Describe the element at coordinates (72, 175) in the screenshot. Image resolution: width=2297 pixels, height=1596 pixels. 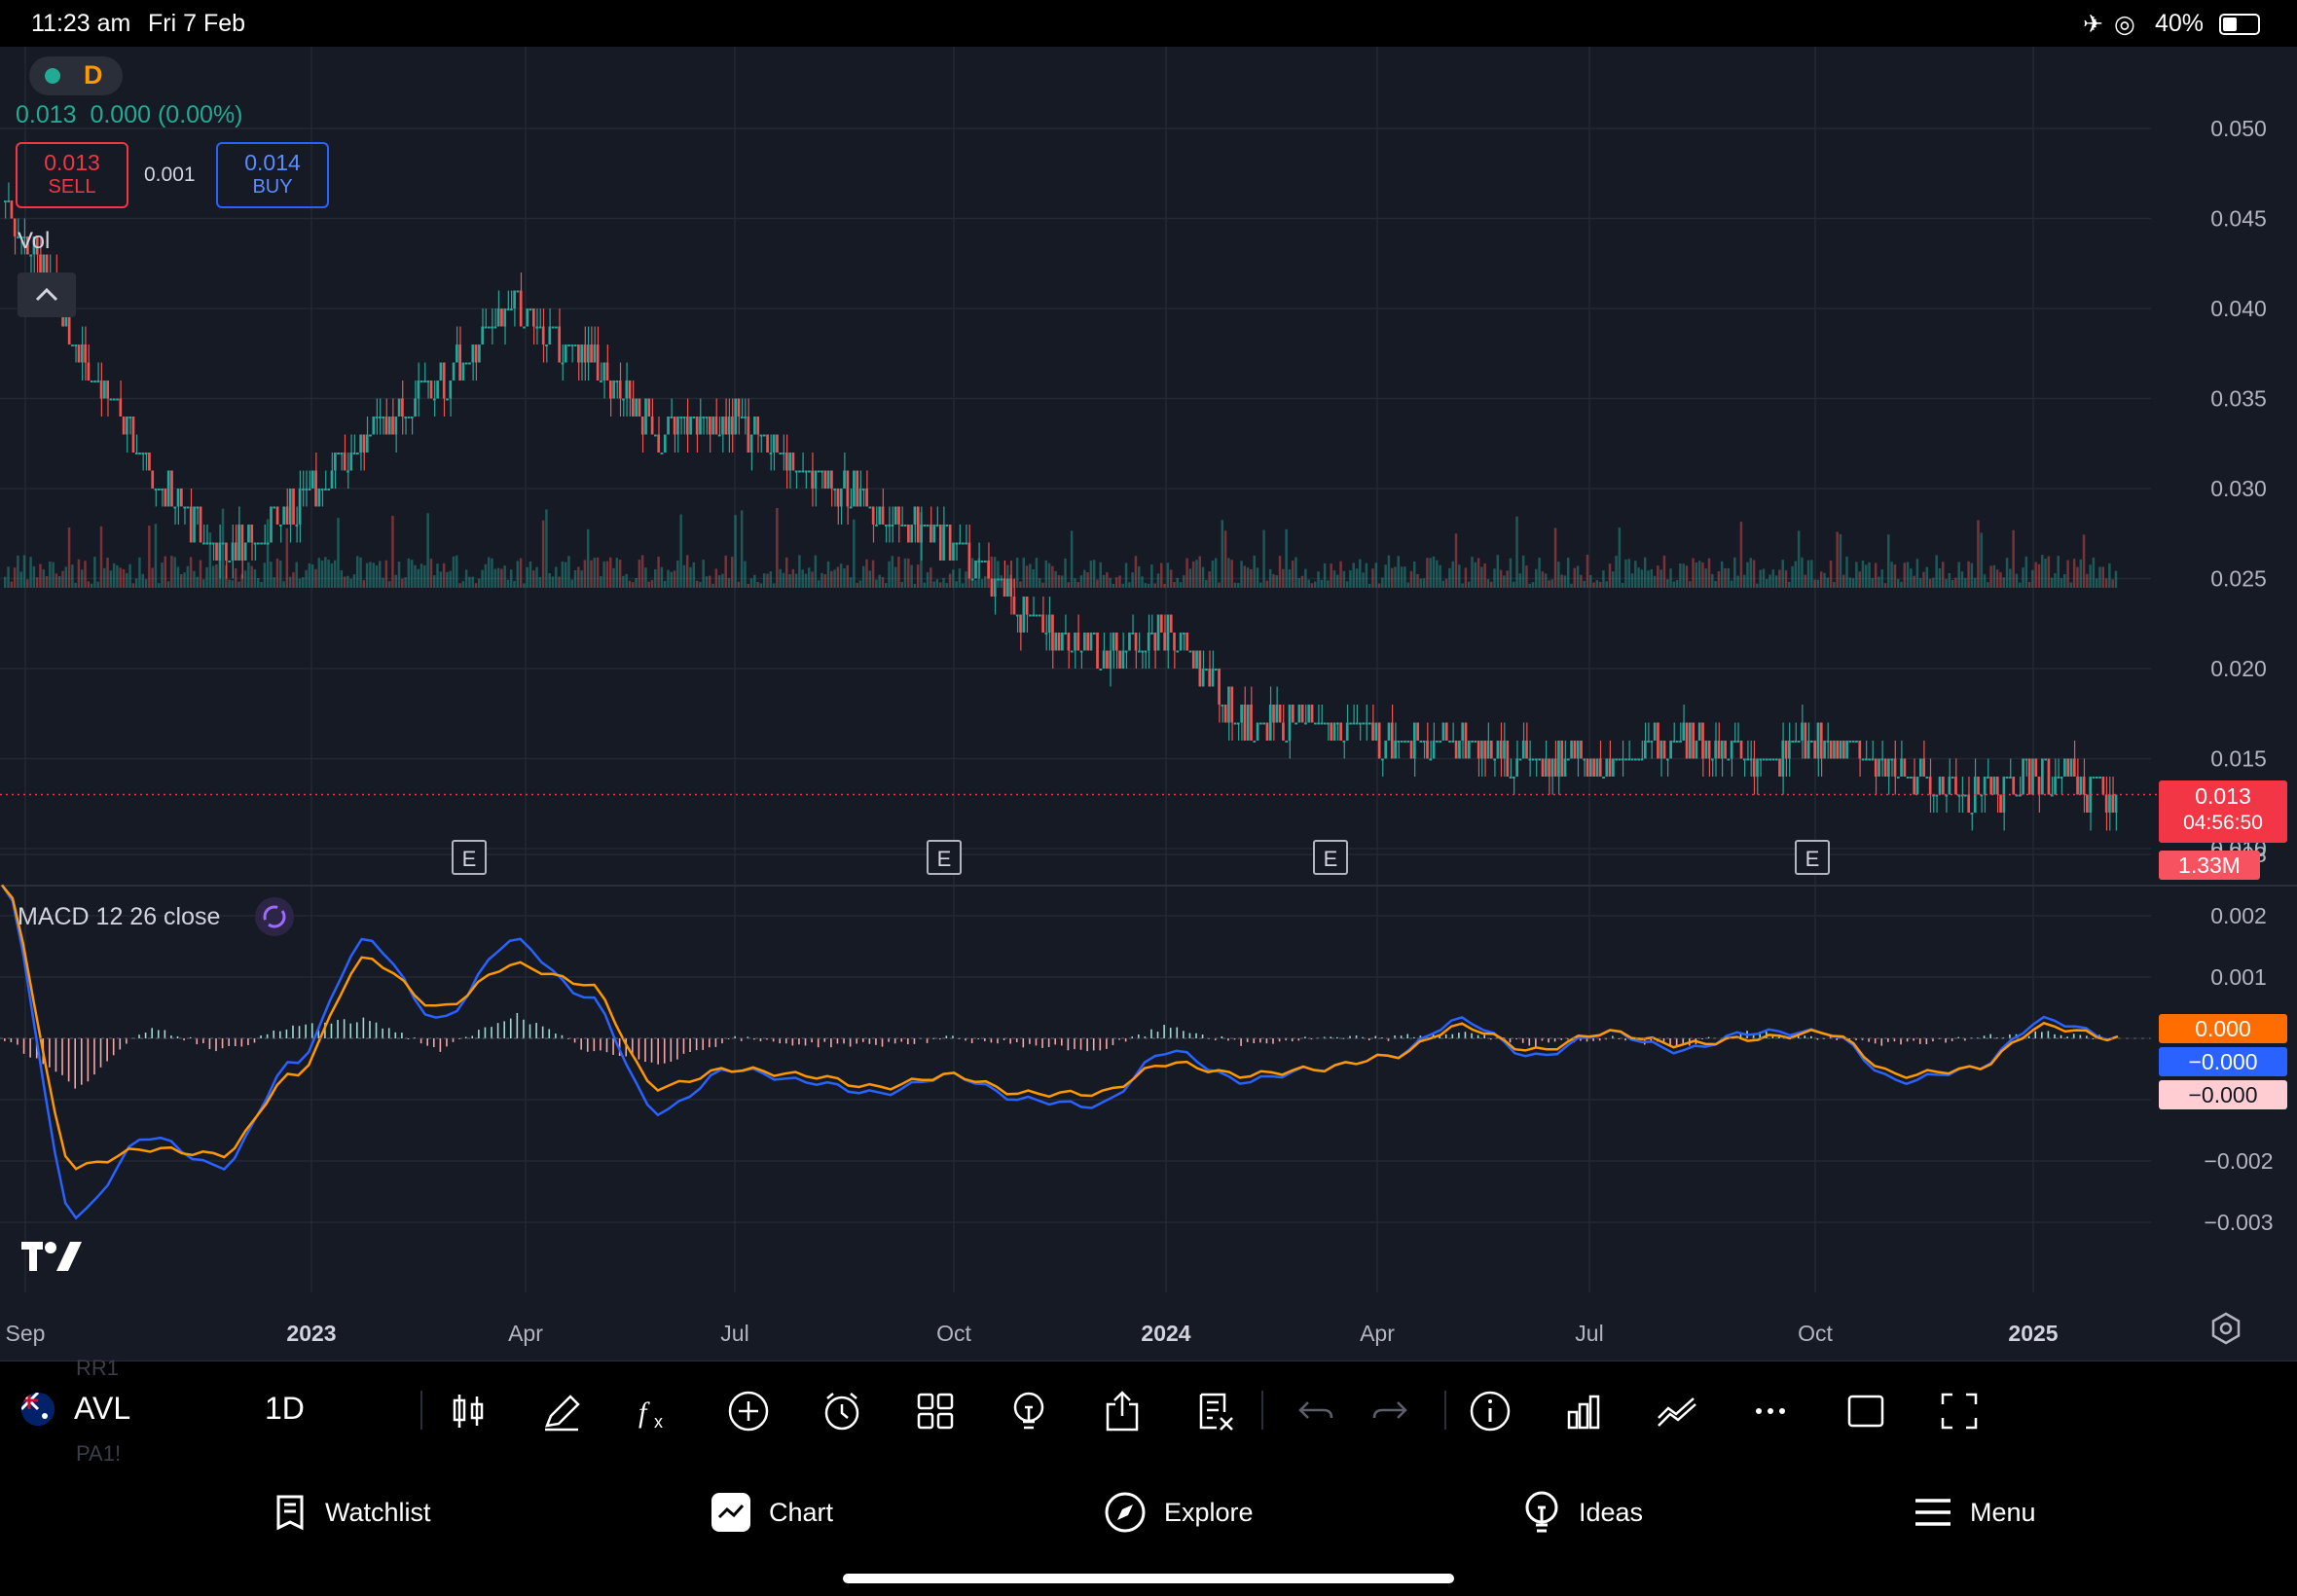
I see `sell-button: 0.013 SELL` at that location.